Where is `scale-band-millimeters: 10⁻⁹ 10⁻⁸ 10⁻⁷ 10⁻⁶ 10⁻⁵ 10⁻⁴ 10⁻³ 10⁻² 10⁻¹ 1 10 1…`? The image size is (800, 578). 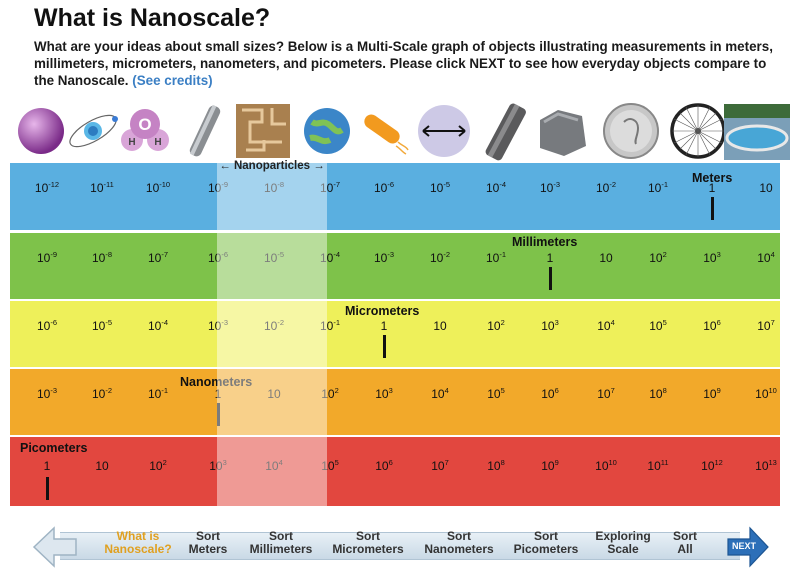
scale-band-millimeters: 10⁻⁹ 10⁻⁸ 10⁻⁷ 10⁻⁶ 10⁻⁵ 10⁻⁴ 10⁻³ 10⁻² 10⁻¹ 1 10 1… is located at coordinates (395, 266).